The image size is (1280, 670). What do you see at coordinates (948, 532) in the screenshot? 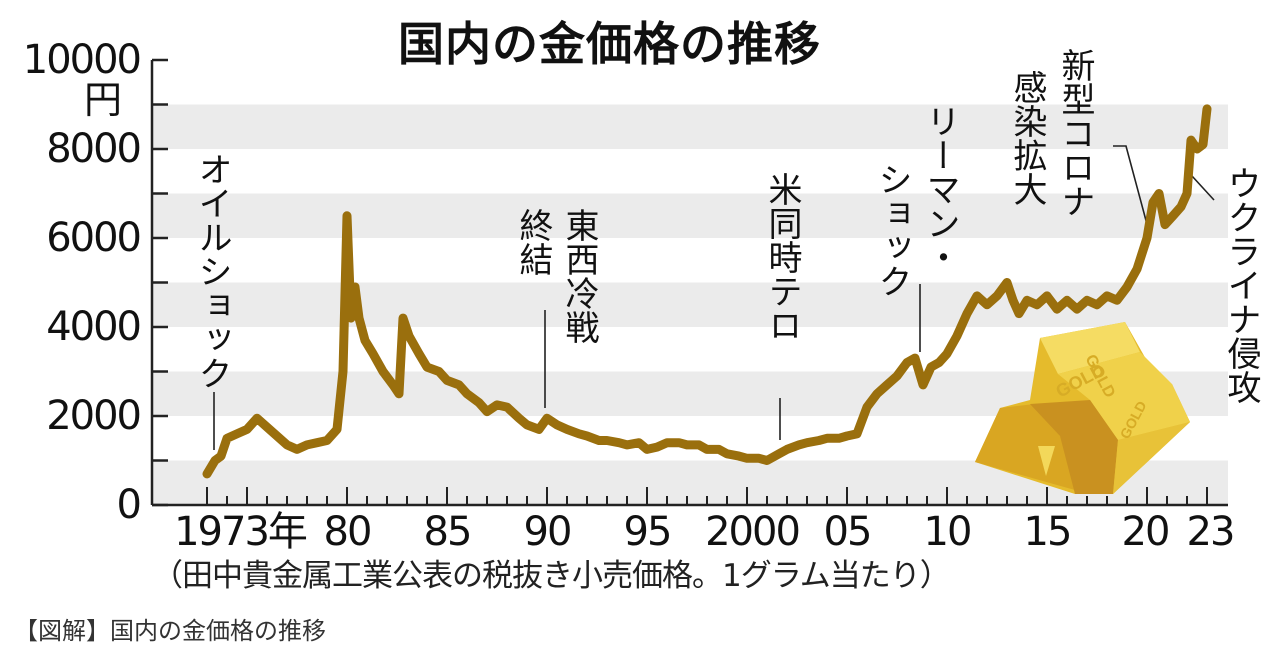
I see `x-tick-10: 10` at bounding box center [948, 532].